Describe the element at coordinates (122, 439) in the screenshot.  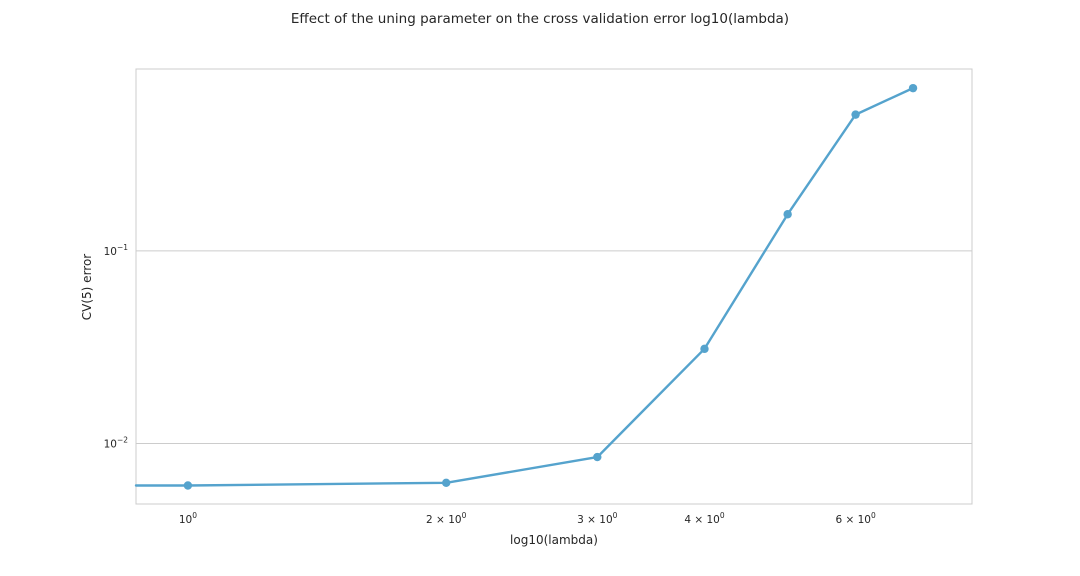
I see `y-tick-exponent: −2` at that location.